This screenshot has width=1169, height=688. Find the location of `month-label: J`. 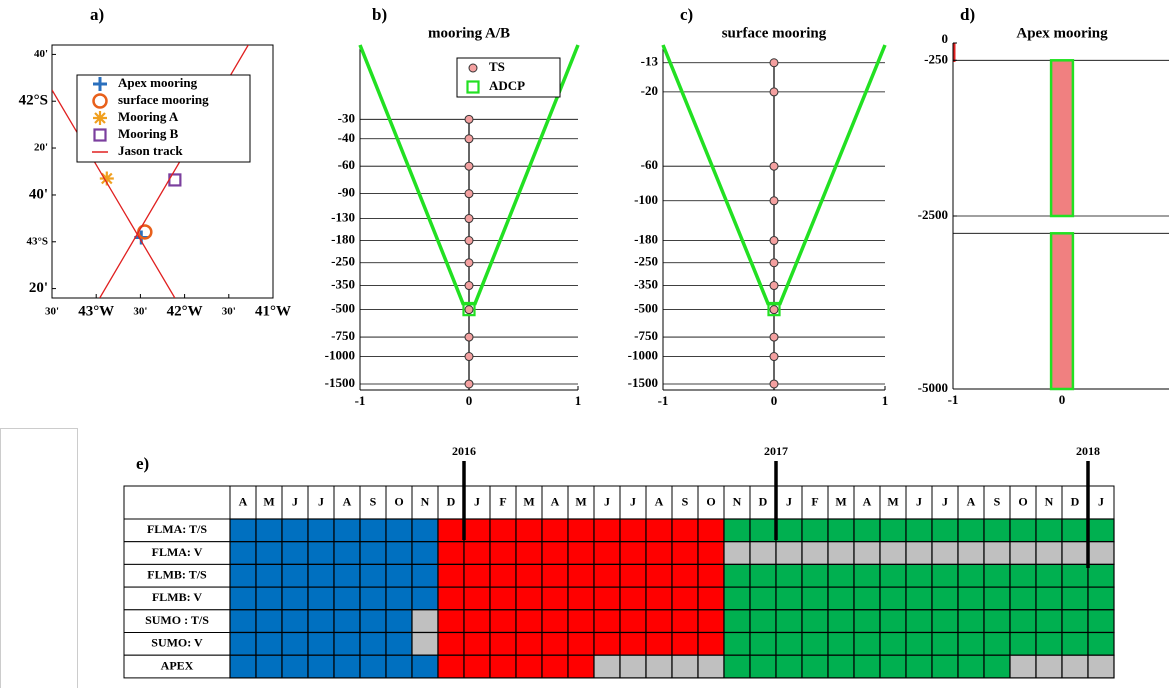

month-label: J is located at coordinates (633, 501).